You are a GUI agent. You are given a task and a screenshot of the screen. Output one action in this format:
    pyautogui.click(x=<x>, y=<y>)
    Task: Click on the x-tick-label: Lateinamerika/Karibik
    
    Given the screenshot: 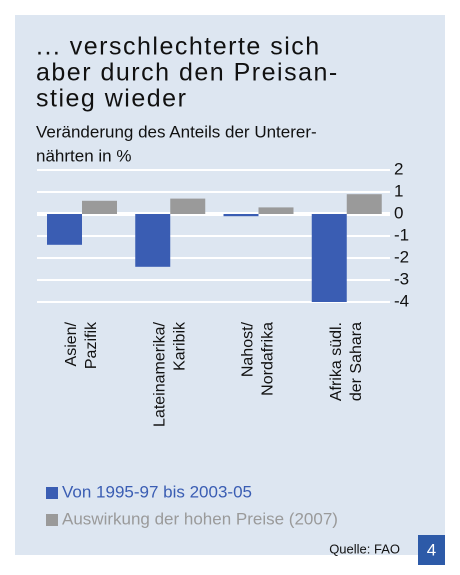 What is the action you would take?
    pyautogui.click(x=169, y=374)
    